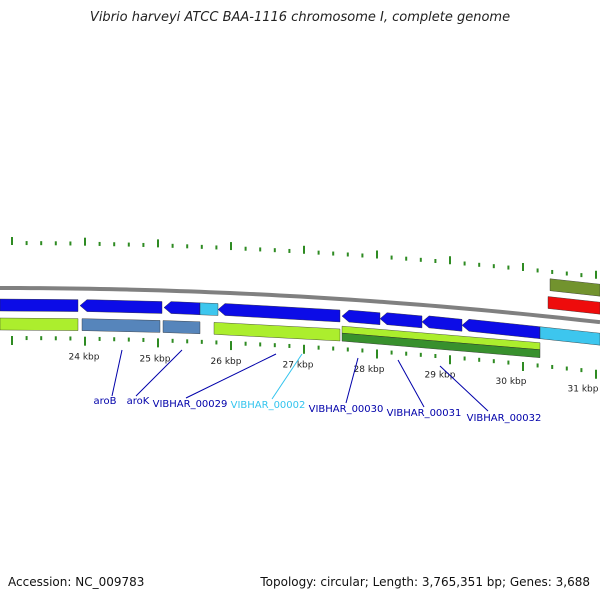  I want to click on scale-label: 28 kbp, so click(369, 370).